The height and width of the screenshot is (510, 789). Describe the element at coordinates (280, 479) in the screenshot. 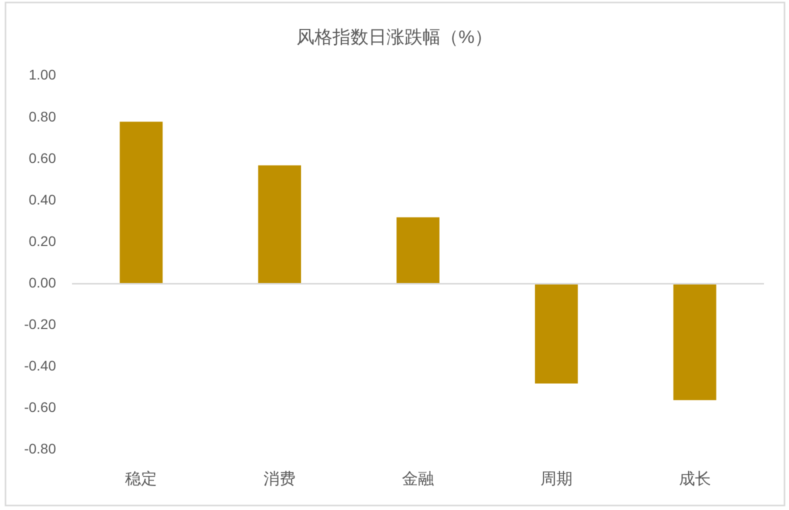

I see `x-tick-label: 消费` at that location.